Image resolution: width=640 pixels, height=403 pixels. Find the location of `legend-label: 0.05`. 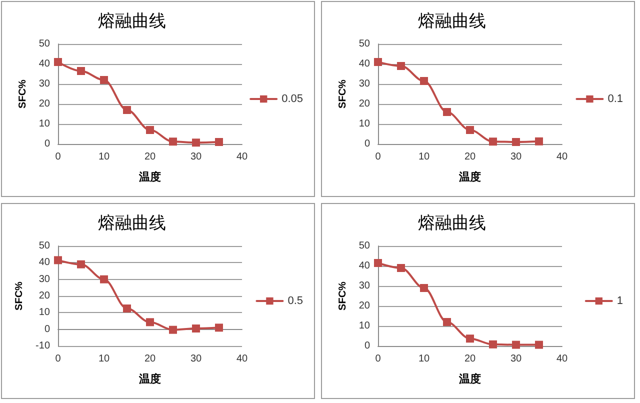

legend-label: 0.05 is located at coordinates (293, 99).